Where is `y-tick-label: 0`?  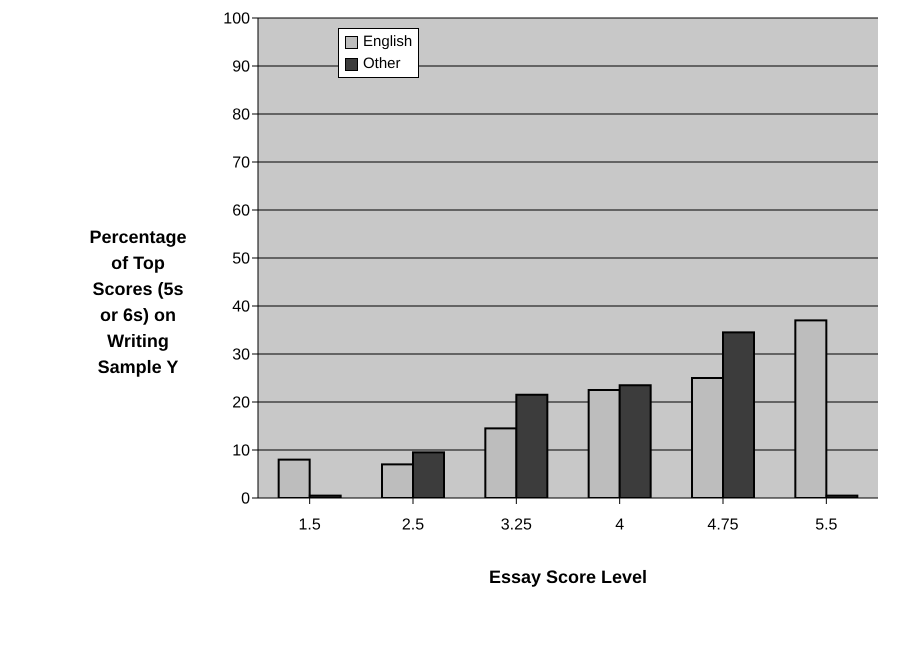 y-tick-label: 0 is located at coordinates (245, 499).